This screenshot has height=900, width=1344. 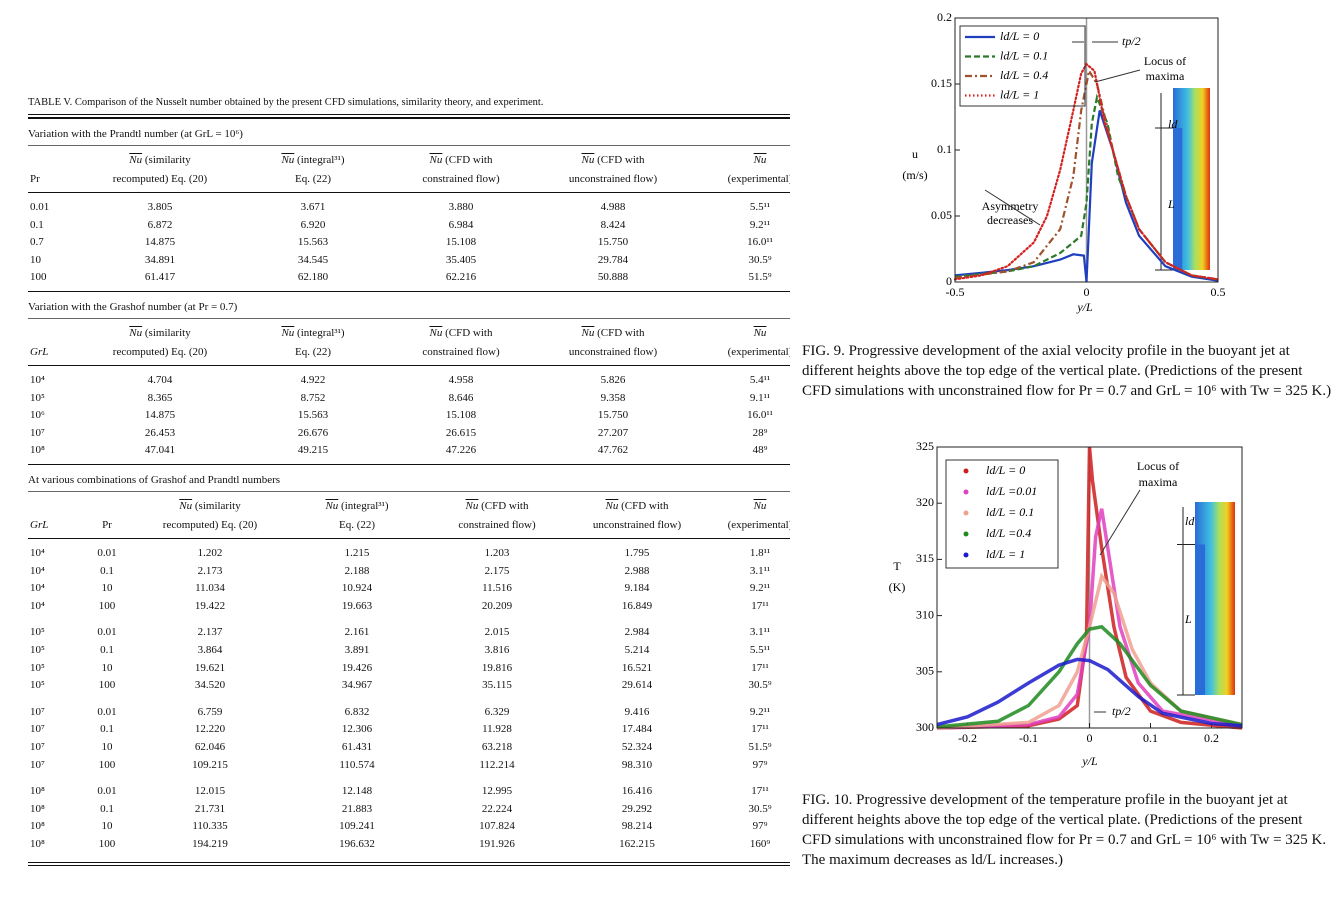 What do you see at coordinates (461, 277) in the screenshot?
I see `table-cell: 62.216` at bounding box center [461, 277].